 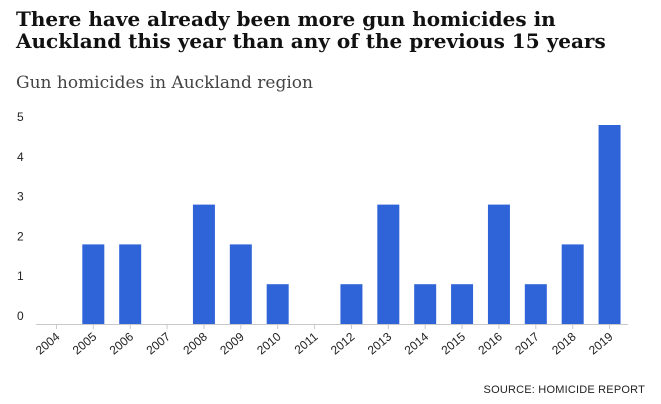 I want to click on bar-2009, so click(x=240, y=284).